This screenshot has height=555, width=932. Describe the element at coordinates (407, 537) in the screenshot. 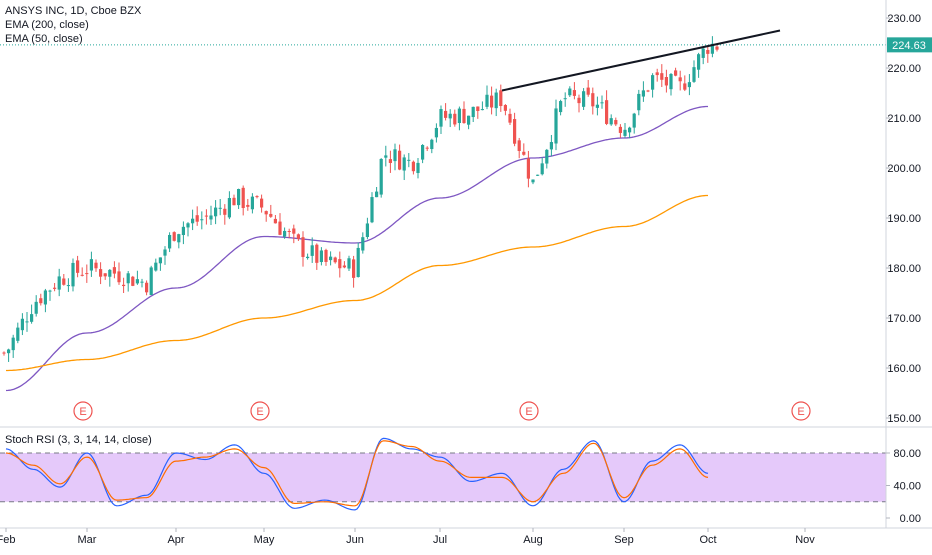

I see `time-axis-labels: Feb Mar Apr May Jun Jul Aug Sep Oct Nov` at that location.